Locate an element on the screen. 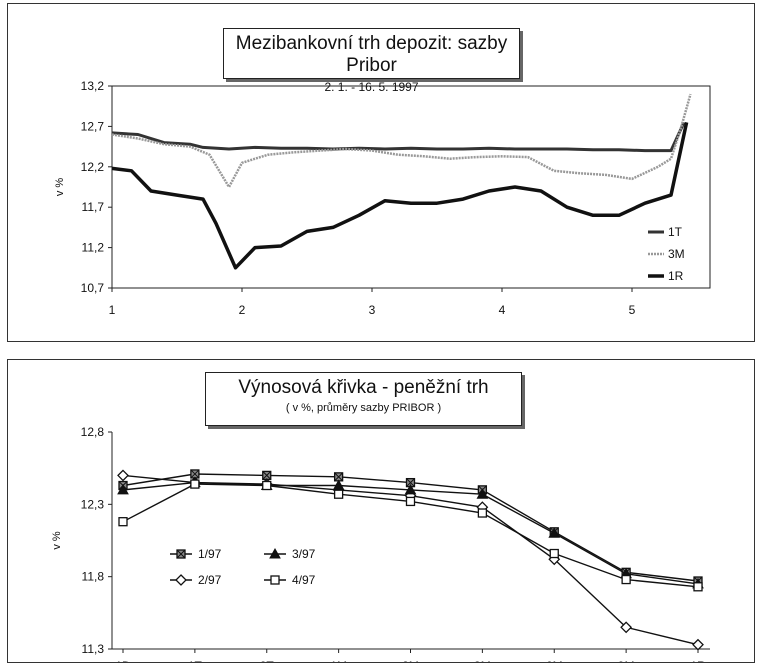 This screenshot has height=668, width=760. x-tick-label: 3M is located at coordinates (482, 660).